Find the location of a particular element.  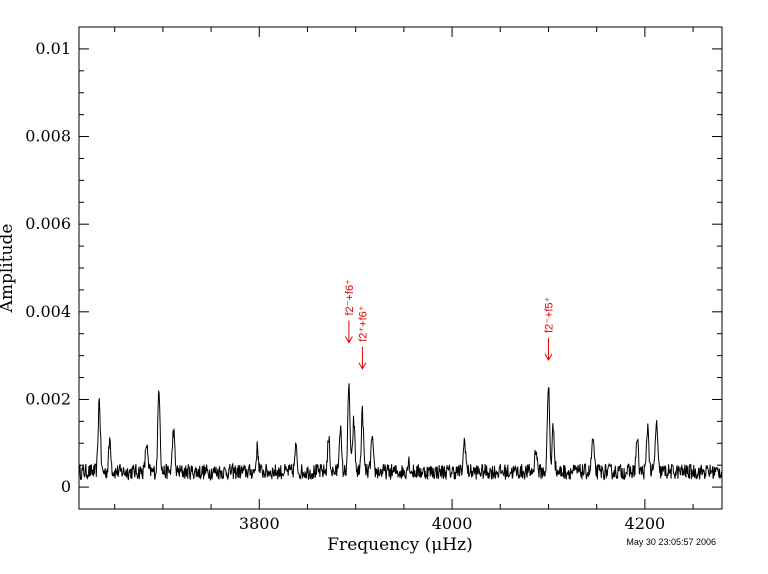

peak-annotation: f2⁻+f5⁺ is located at coordinates (549, 329).